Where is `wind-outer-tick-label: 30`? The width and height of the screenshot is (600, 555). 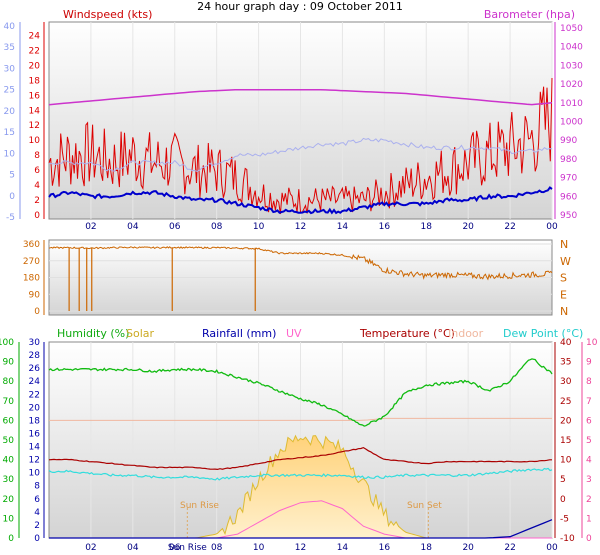 wind-outer-tick-label: 30 is located at coordinates (10, 69).